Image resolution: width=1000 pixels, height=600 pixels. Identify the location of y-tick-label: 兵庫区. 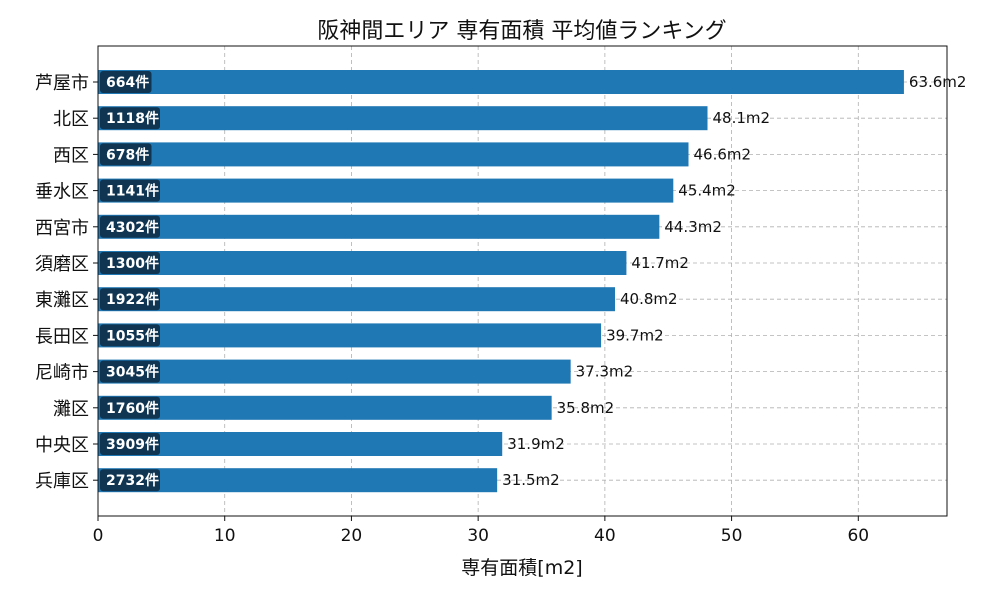
(62, 481).